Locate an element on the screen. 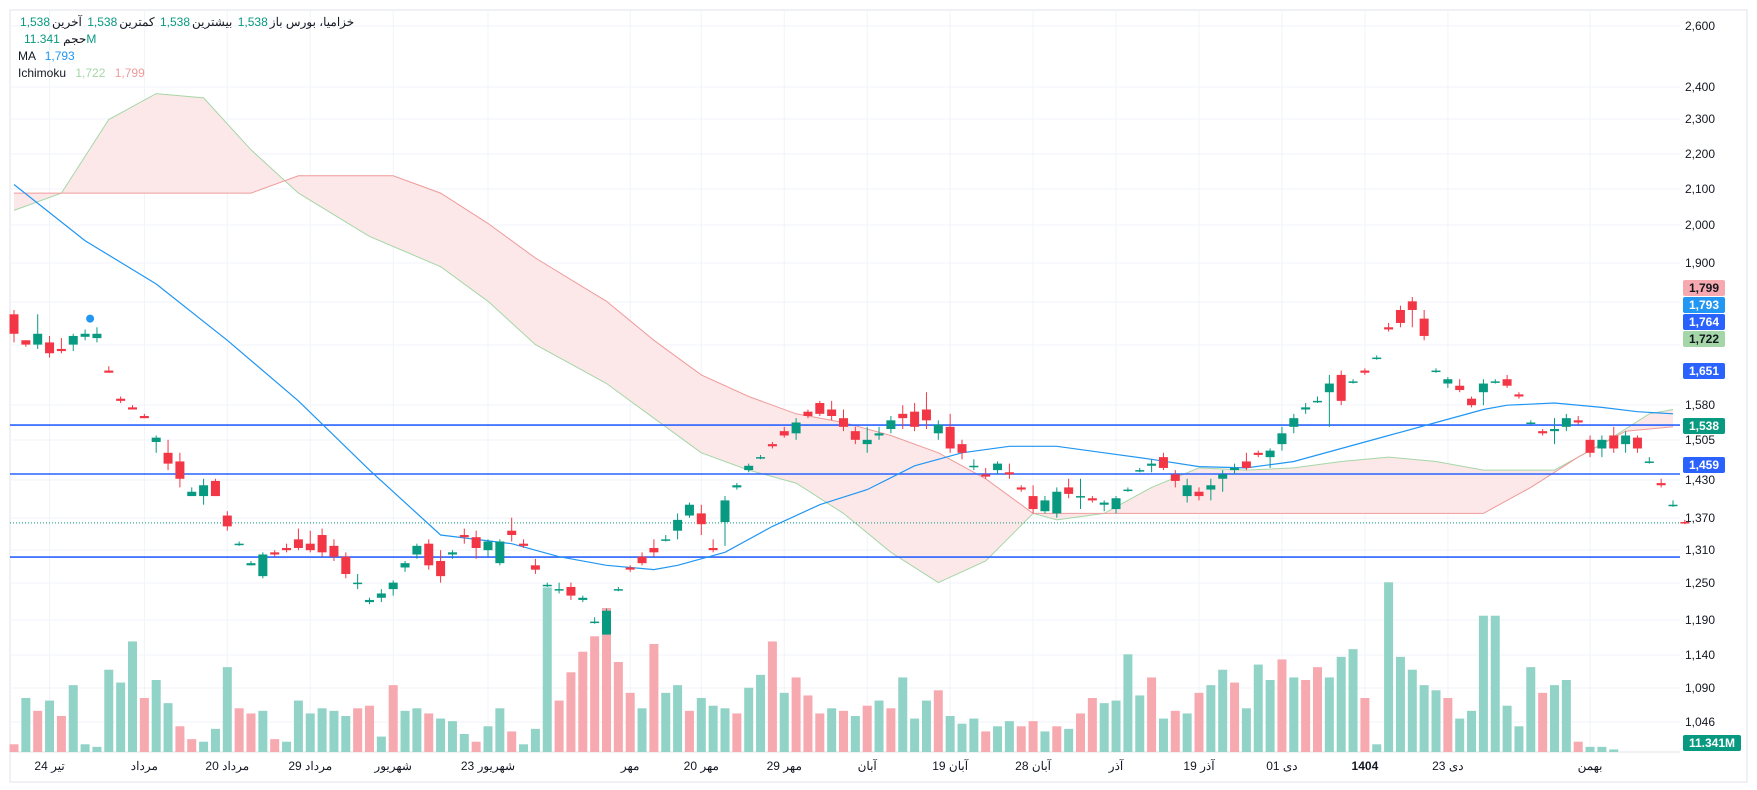 This screenshot has width=1757, height=790. price-label-badge is located at coordinates (1704, 339).